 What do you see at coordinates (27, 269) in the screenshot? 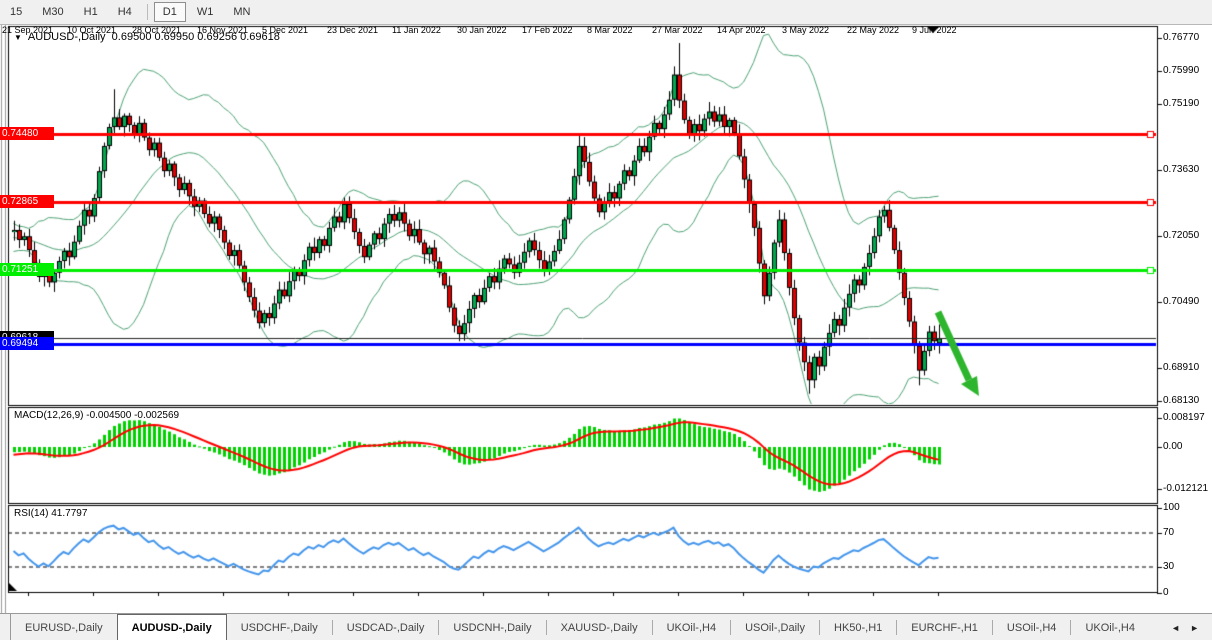
I see `price-tag: 0.71251` at bounding box center [27, 269].